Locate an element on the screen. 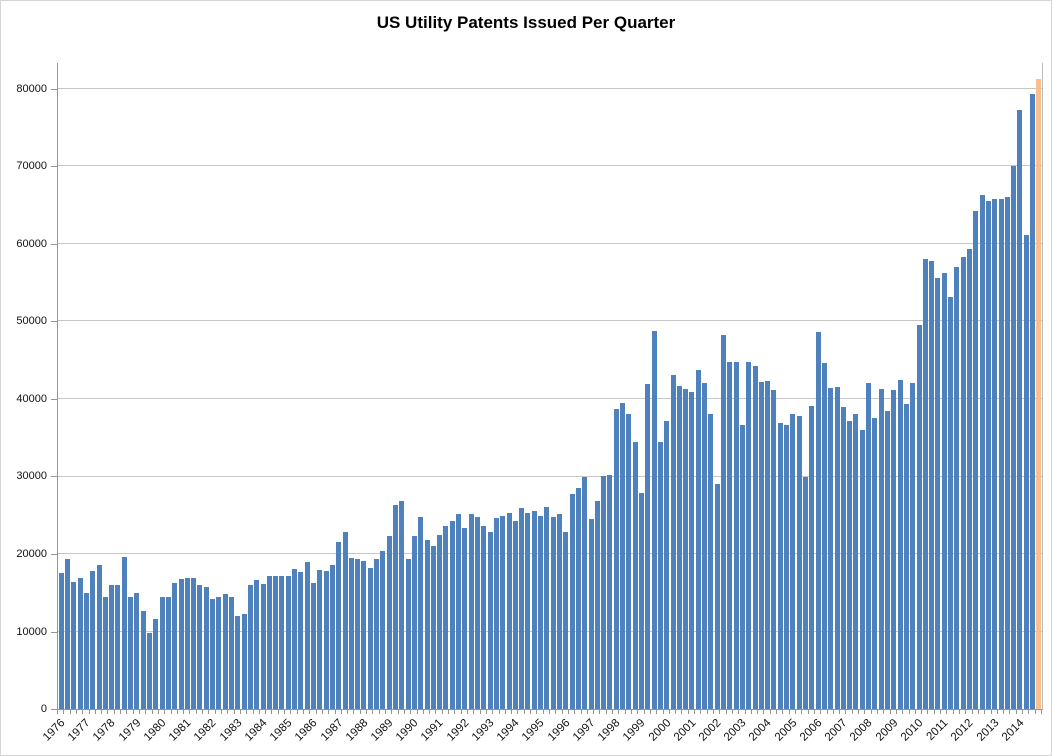 The height and width of the screenshot is (756, 1052). bar-2008-Q4 is located at coordinates (887, 559).